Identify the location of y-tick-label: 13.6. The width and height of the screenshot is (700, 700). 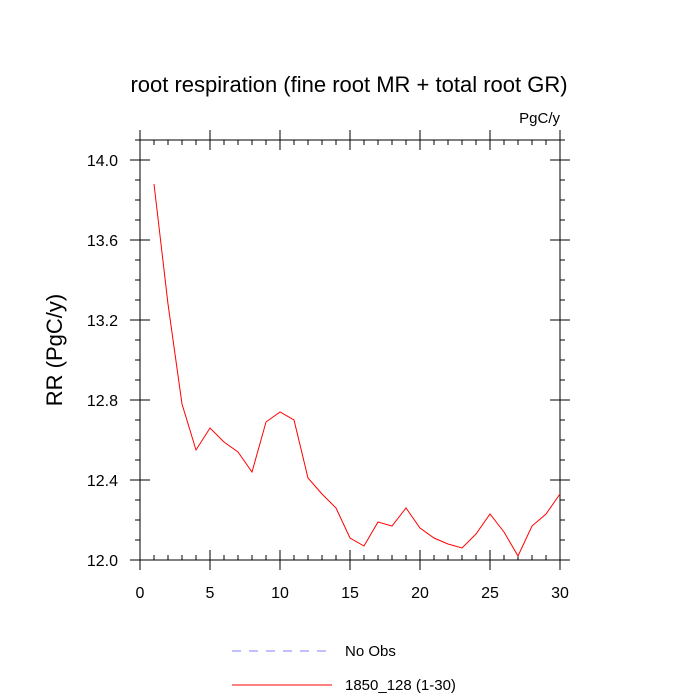
(102, 241).